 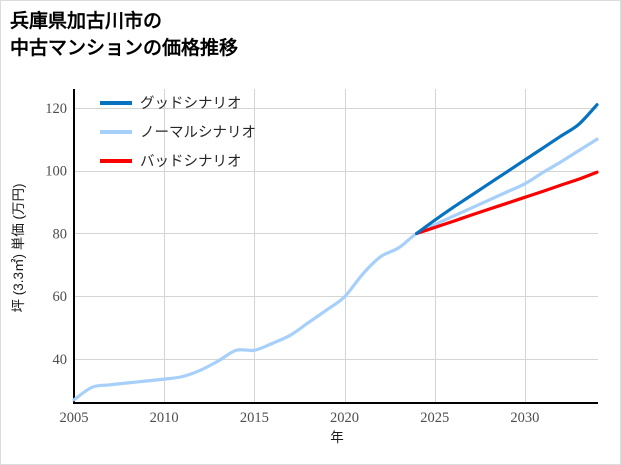 I want to click on y-axis-tick-labels: 40 60 80 100 120, so click(x=56, y=234).